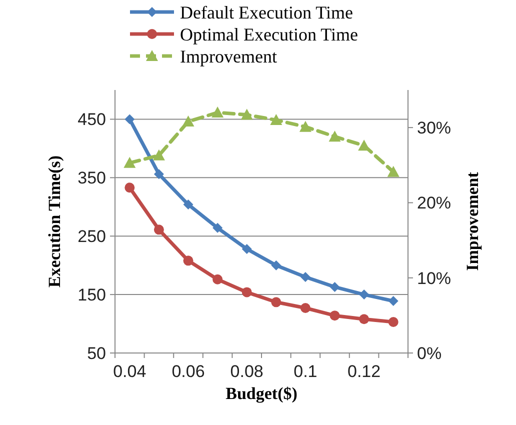 This screenshot has height=425, width=516. What do you see at coordinates (92, 295) in the screenshot?
I see `y-tick-label: 150` at bounding box center [92, 295].